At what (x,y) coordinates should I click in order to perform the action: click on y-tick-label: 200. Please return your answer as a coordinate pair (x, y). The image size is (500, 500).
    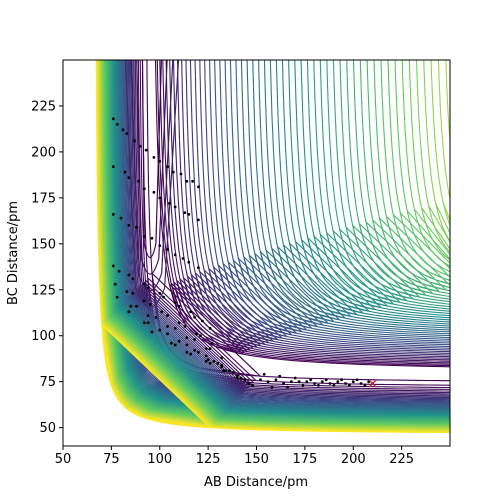
    Looking at the image, I should click on (43, 152).